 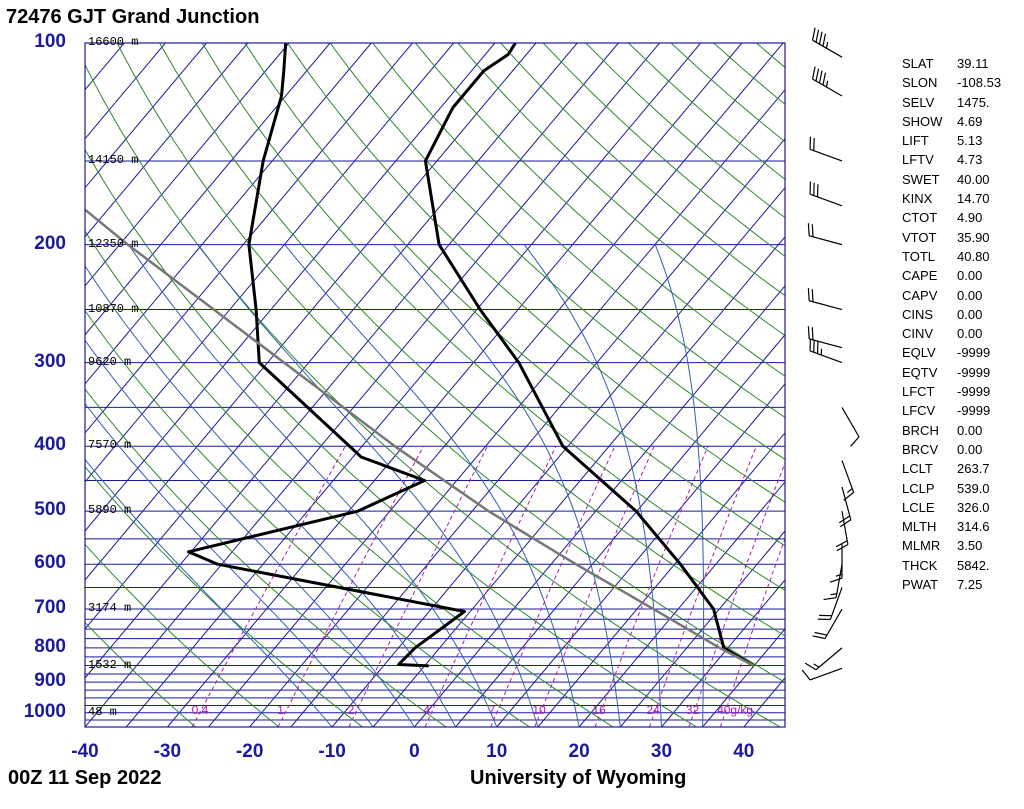 I want to click on index-value: 5842., so click(x=973, y=565).